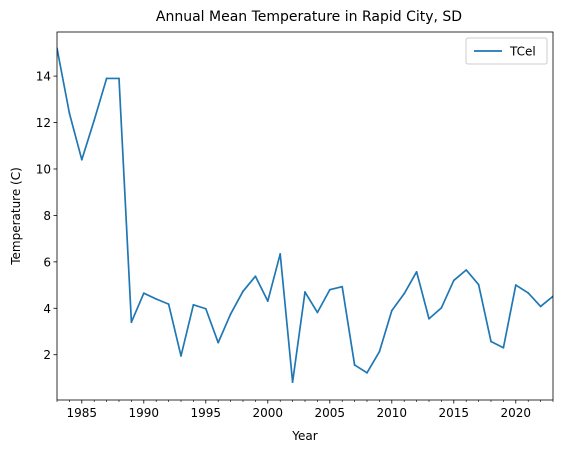 This screenshot has height=453, width=563. Describe the element at coordinates (43, 77) in the screenshot. I see `y-tick-label: 14` at that location.